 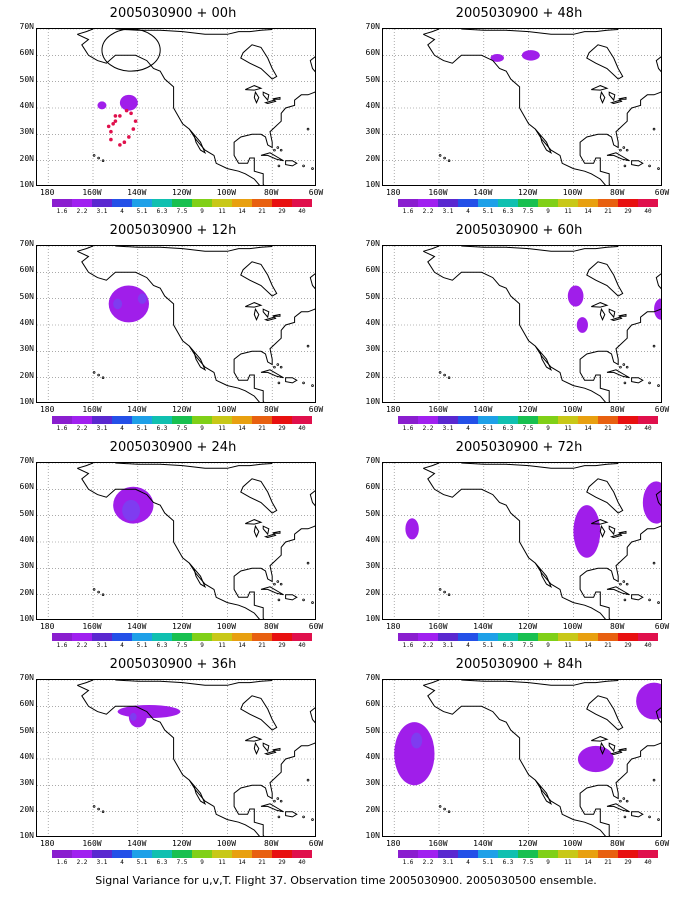 I want to click on color-bar-label: 5.1, so click(x=488, y=645).